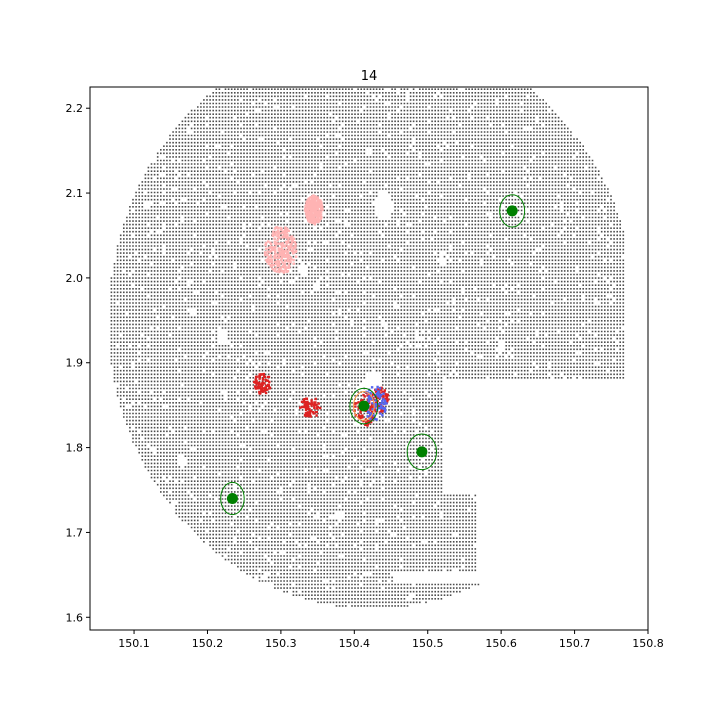  Describe the element at coordinates (501, 643) in the screenshot. I see `x-tick-label: 150.6` at that location.